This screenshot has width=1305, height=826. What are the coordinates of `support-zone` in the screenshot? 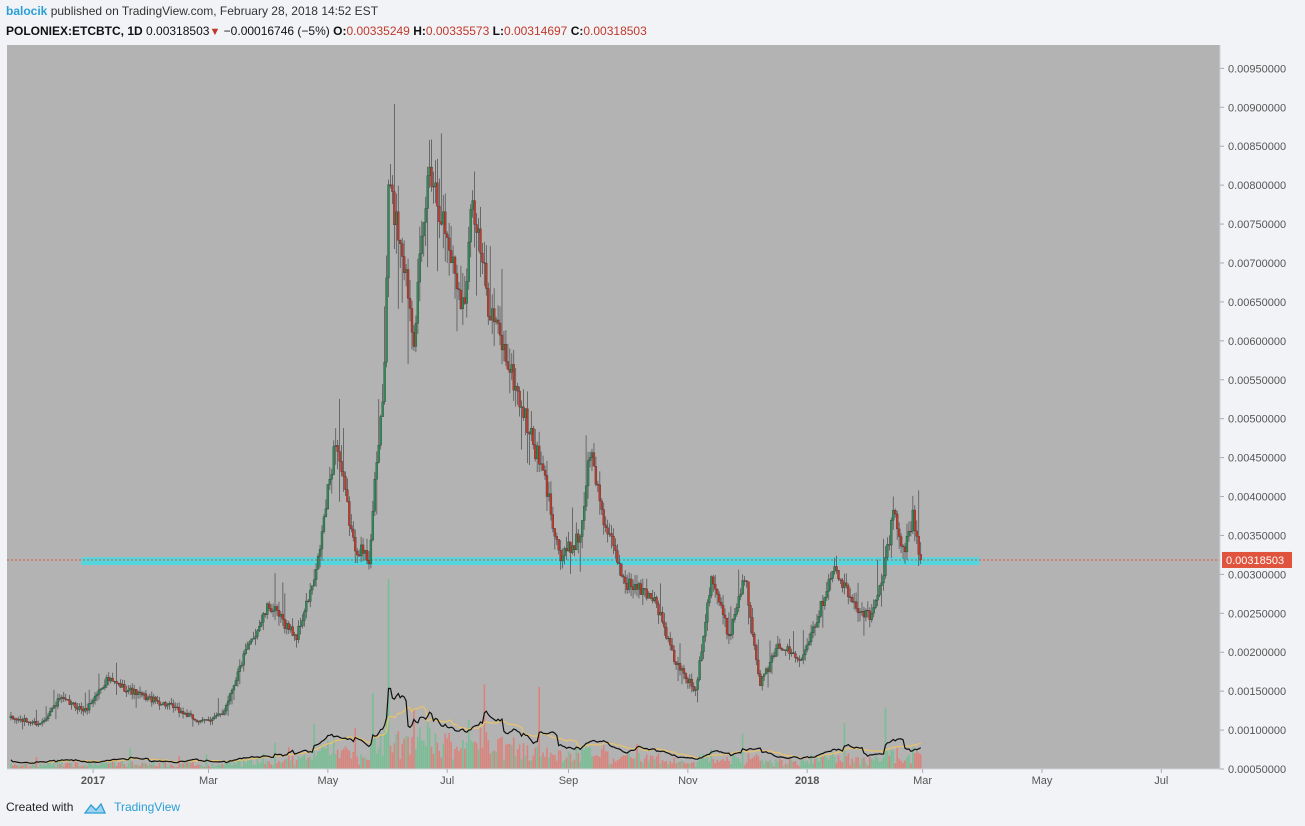 It's located at (530, 561).